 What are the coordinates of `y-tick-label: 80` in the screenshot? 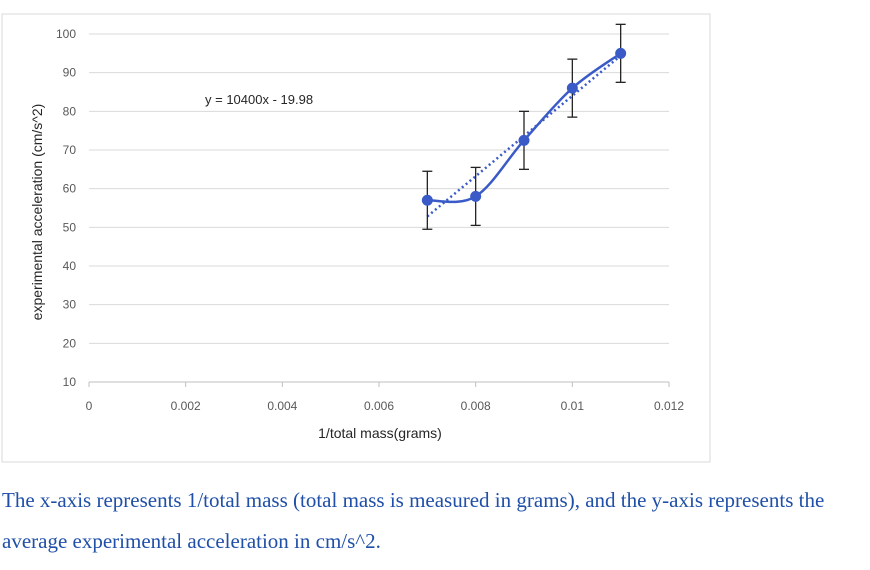 It's located at (70, 111).